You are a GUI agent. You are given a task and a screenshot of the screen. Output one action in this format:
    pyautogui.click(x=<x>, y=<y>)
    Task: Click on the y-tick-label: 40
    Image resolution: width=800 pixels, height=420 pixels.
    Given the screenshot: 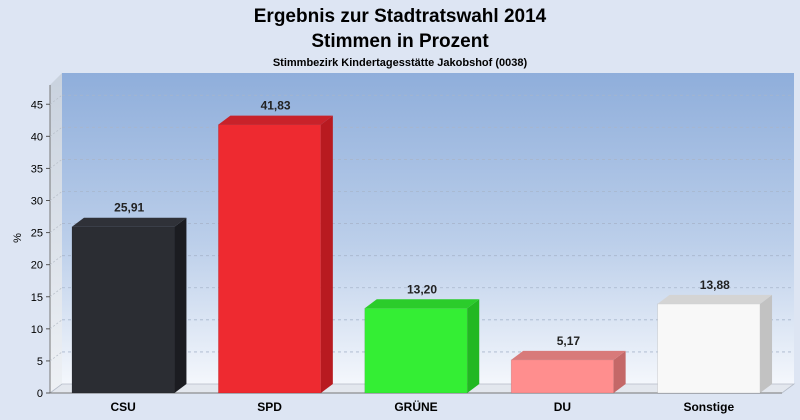 What is the action you would take?
    pyautogui.click(x=37, y=137)
    